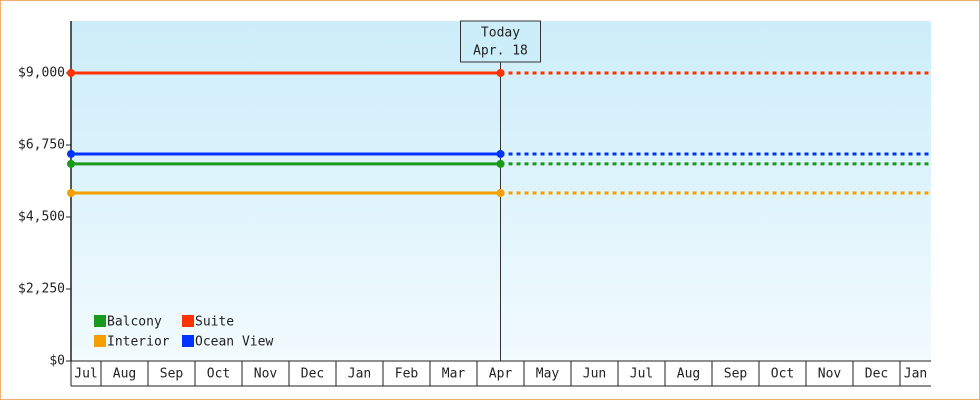 The width and height of the screenshot is (980, 403). What do you see at coordinates (500, 51) in the screenshot?
I see `today-date: Apr. 18` at bounding box center [500, 51].